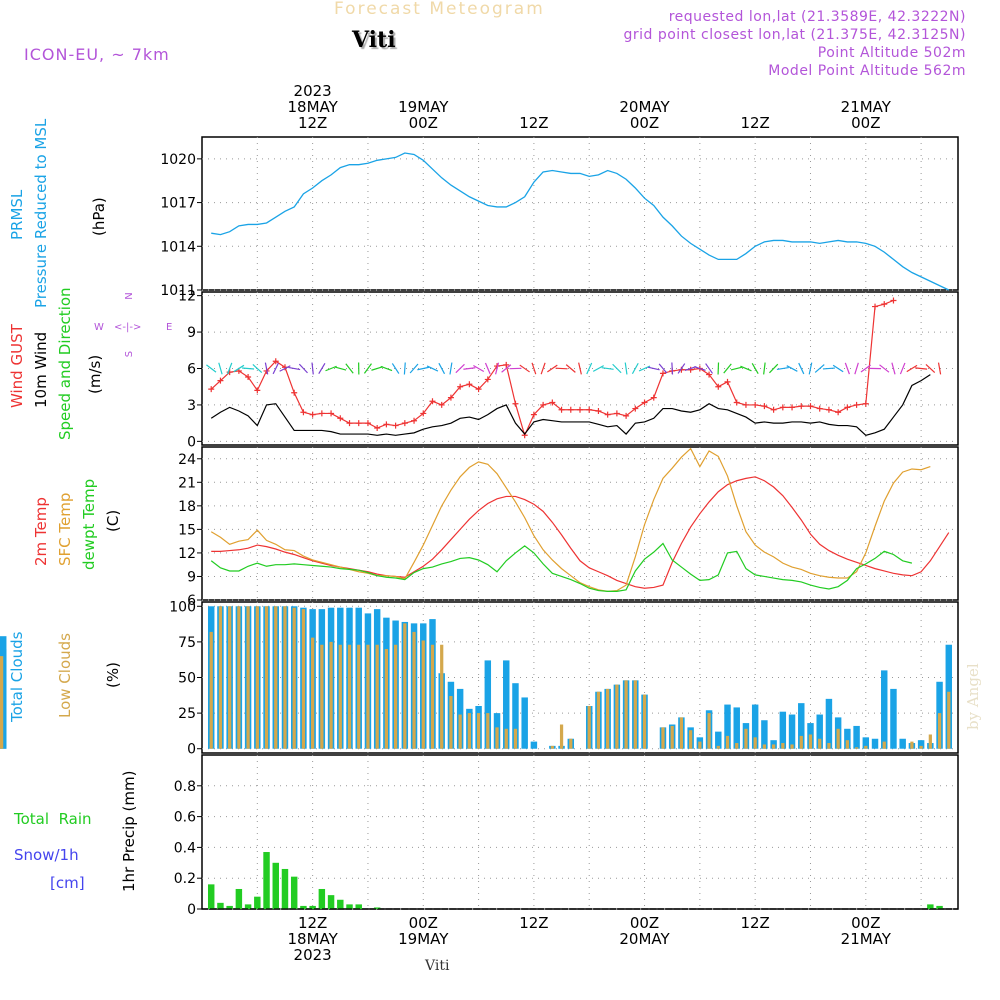  I want to click on y-tick-label: 50, so click(187, 679).